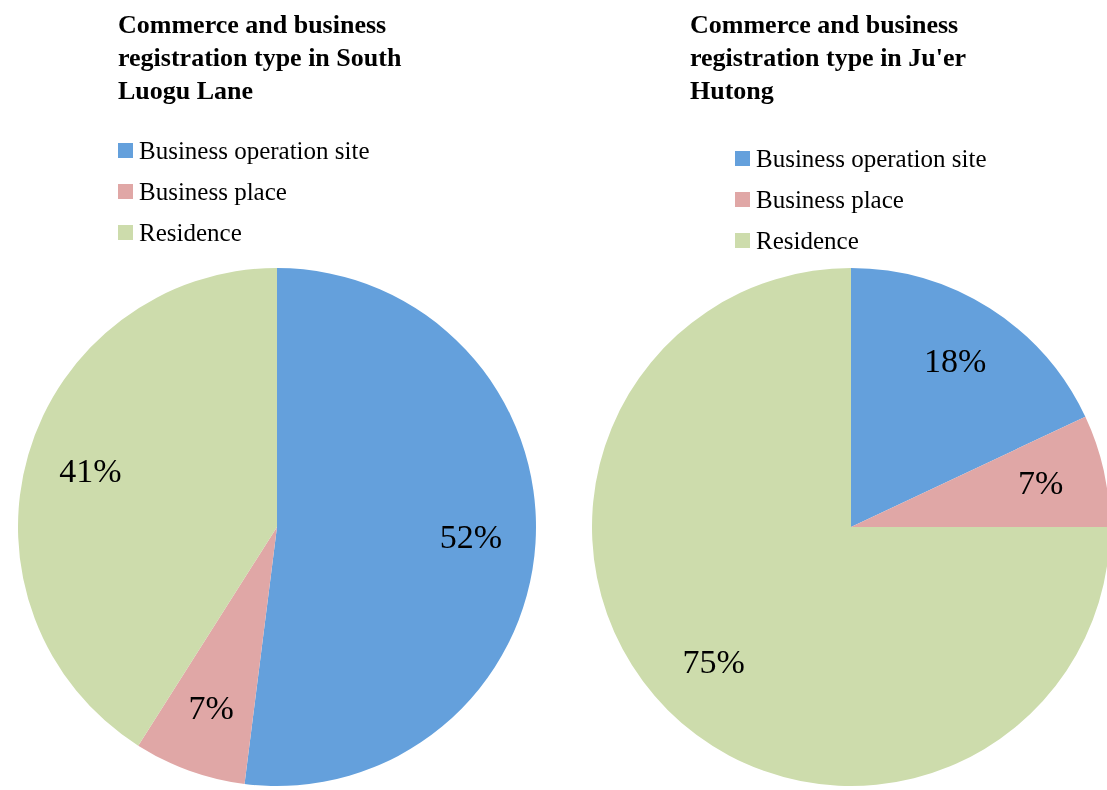  I want to click on data-label: 18%, so click(955, 360).